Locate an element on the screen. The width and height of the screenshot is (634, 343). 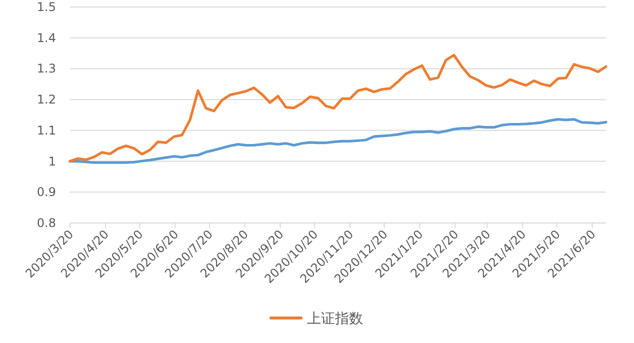
y-tick-label: 1.3 is located at coordinates (46, 69).